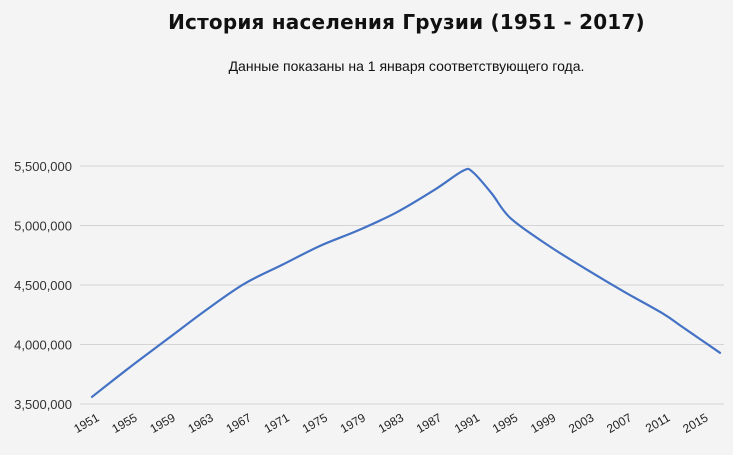 The image size is (733, 455). I want to click on x-tick-label: 1999, so click(543, 423).